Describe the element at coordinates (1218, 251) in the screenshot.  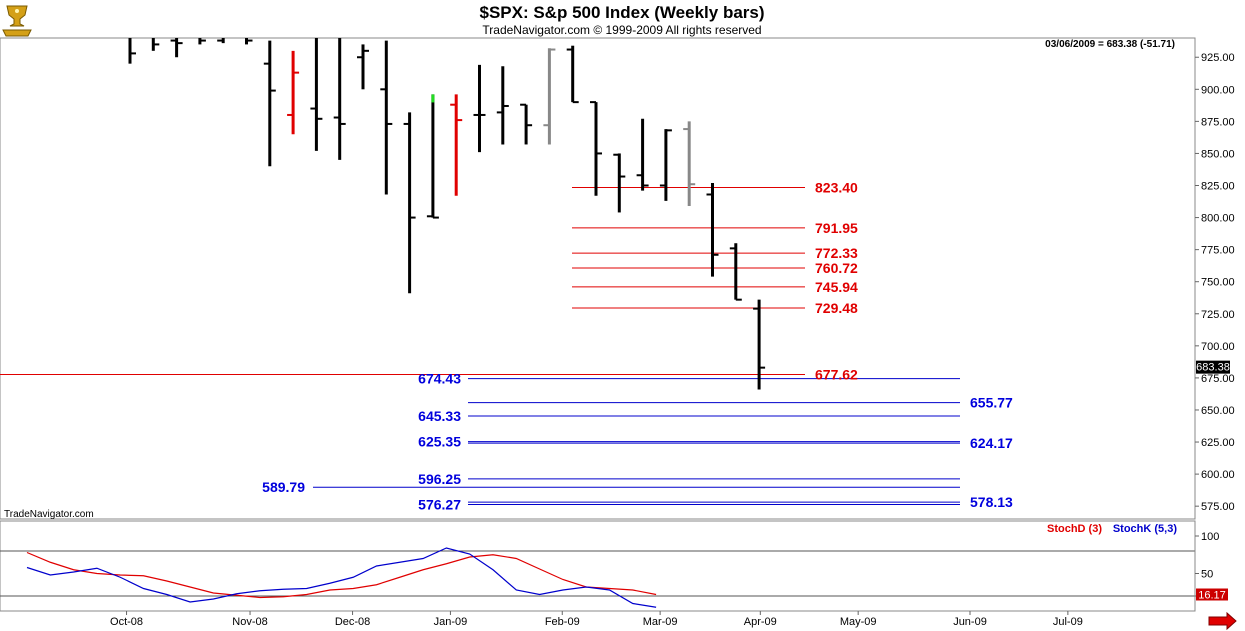
I see `price-tick-label: 775.00` at that location.